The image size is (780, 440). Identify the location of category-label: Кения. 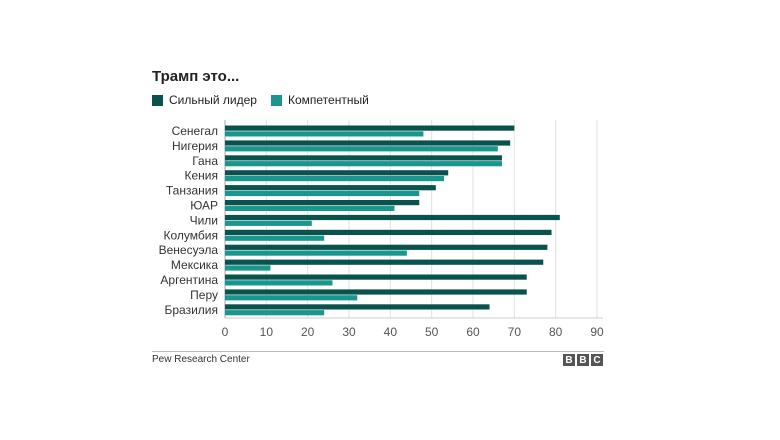
(202, 176).